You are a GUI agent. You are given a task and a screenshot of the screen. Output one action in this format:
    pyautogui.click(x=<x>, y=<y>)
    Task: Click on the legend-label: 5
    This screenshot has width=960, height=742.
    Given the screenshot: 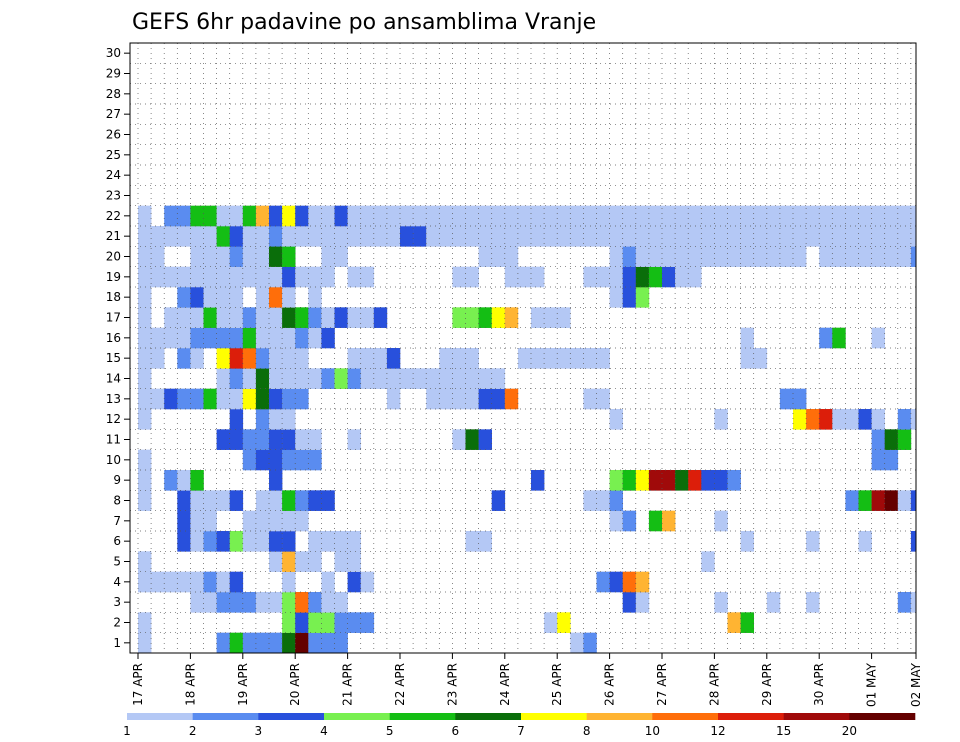 What is the action you would take?
    pyautogui.click(x=390, y=731)
    